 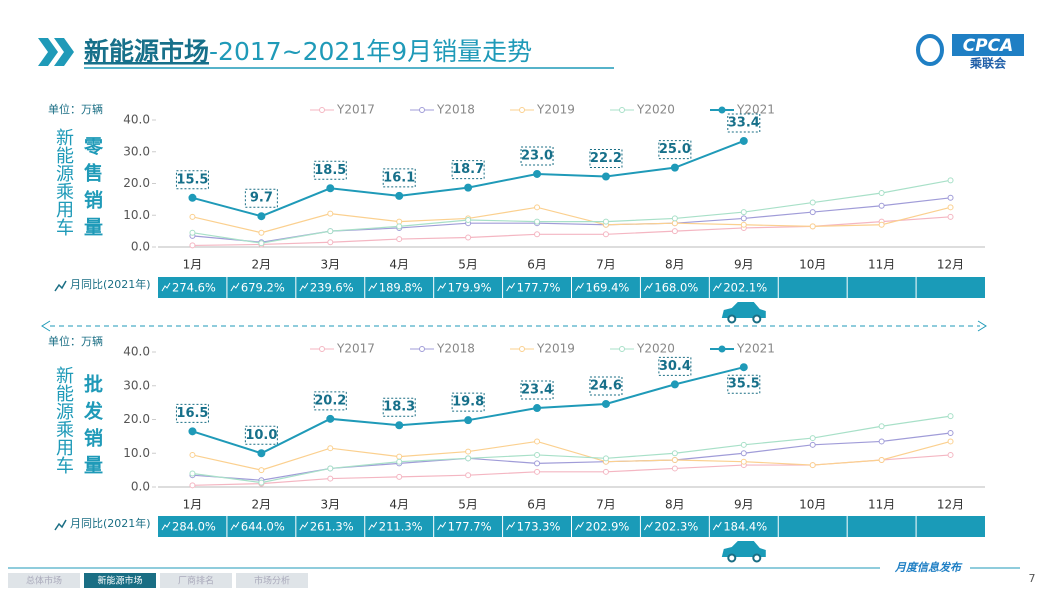 What do you see at coordinates (755, 110) in the screenshot?
I see `legend-label: Y2021` at bounding box center [755, 110].